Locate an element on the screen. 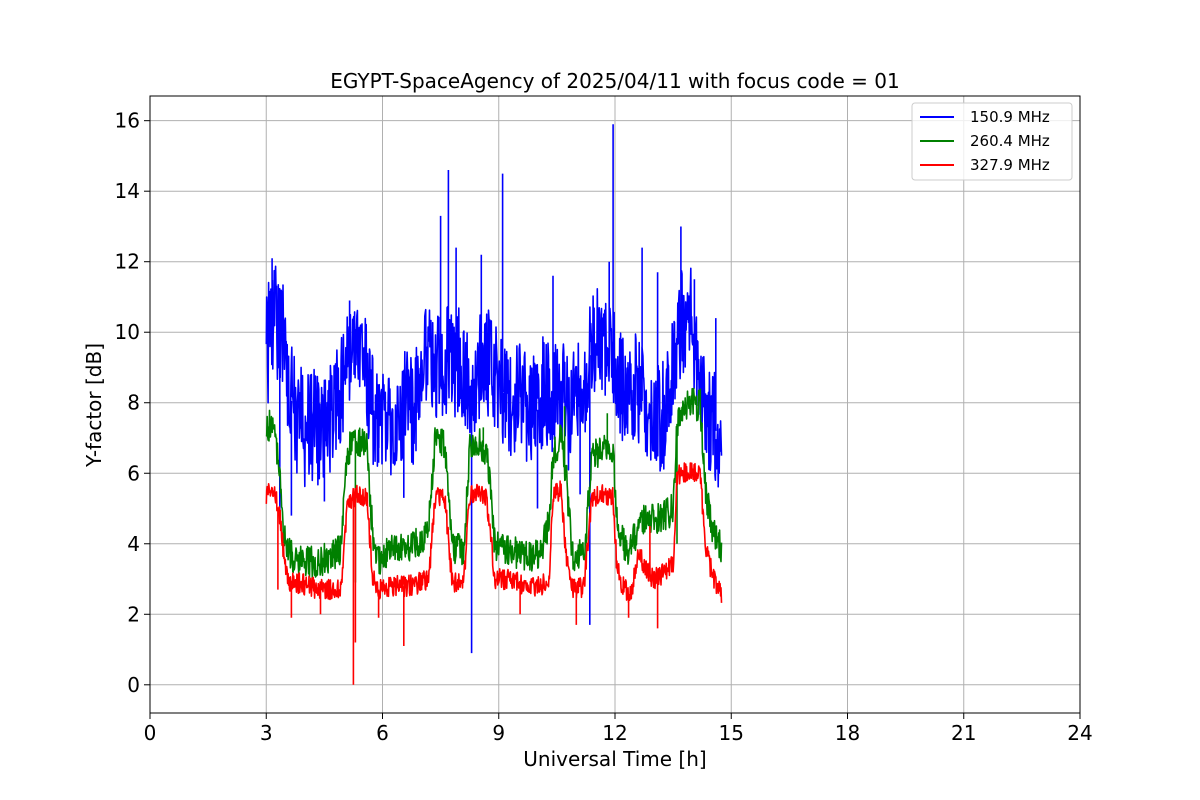 The height and width of the screenshot is (800, 1200). legend-entry-label: 260.4 MHz is located at coordinates (1010, 141).